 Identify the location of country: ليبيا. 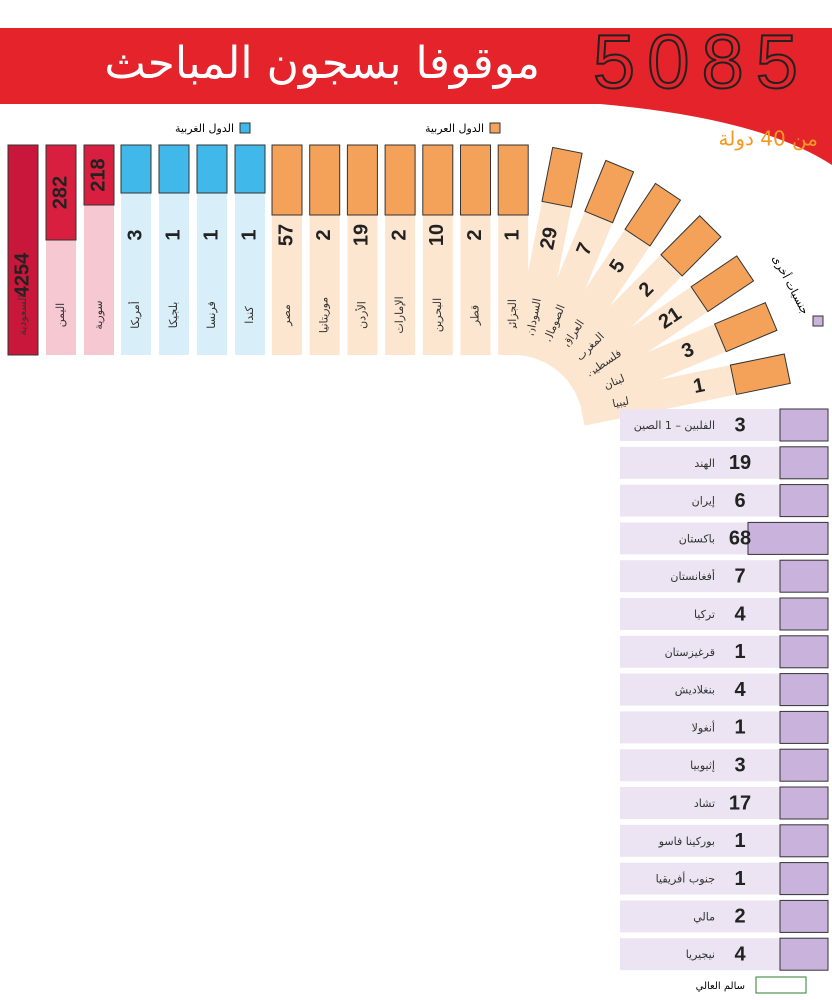
(620, 402).